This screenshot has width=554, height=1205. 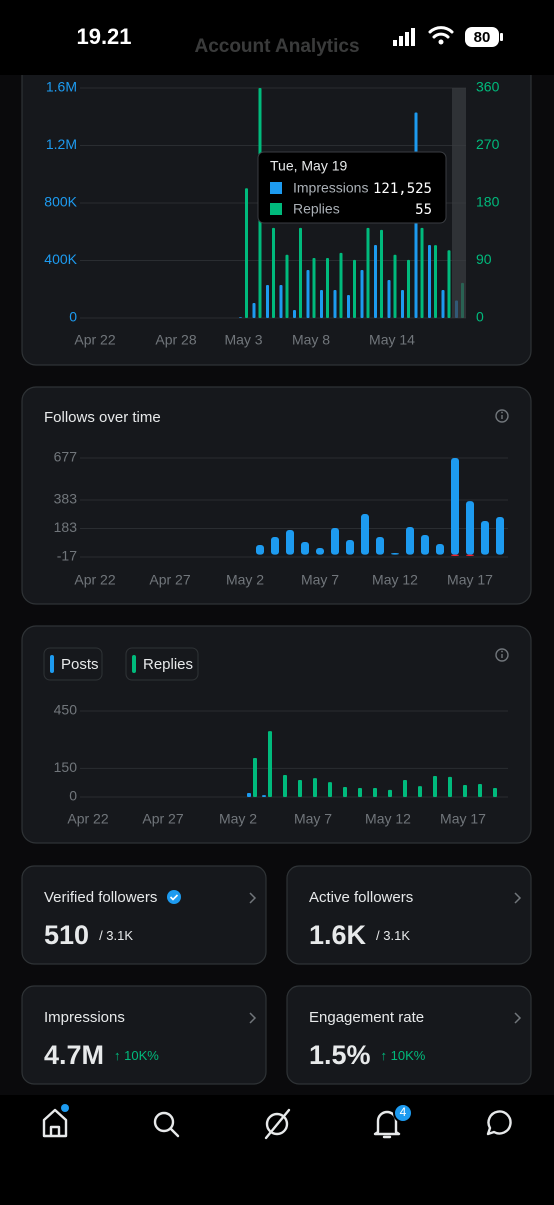 What do you see at coordinates (174, 897) in the screenshot?
I see `verified-badge` at bounding box center [174, 897].